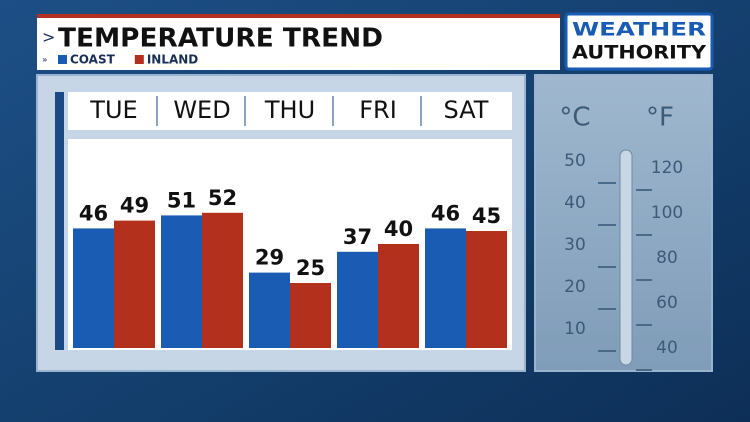 The image size is (750, 422). Describe the element at coordinates (486, 216) in the screenshot. I see `data-label: 45` at that location.